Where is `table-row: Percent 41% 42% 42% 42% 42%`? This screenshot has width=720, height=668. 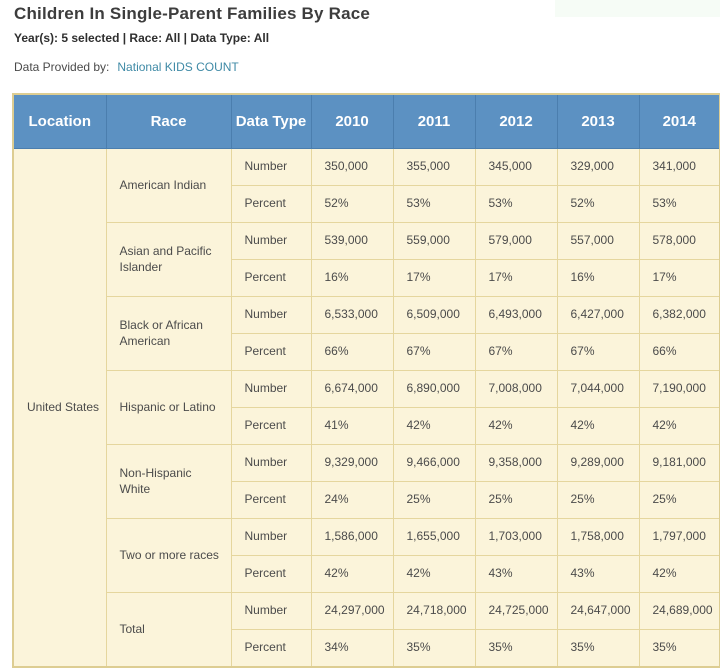 table-row: Percent 41% 42% 42% 42% 42% is located at coordinates (366, 426).